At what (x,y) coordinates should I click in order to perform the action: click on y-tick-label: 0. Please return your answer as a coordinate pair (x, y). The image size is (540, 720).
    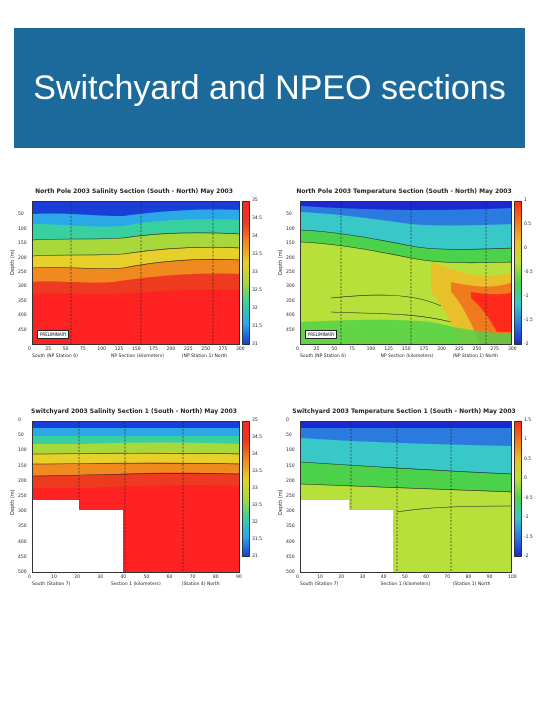
    Looking at the image, I should click on (287, 420).